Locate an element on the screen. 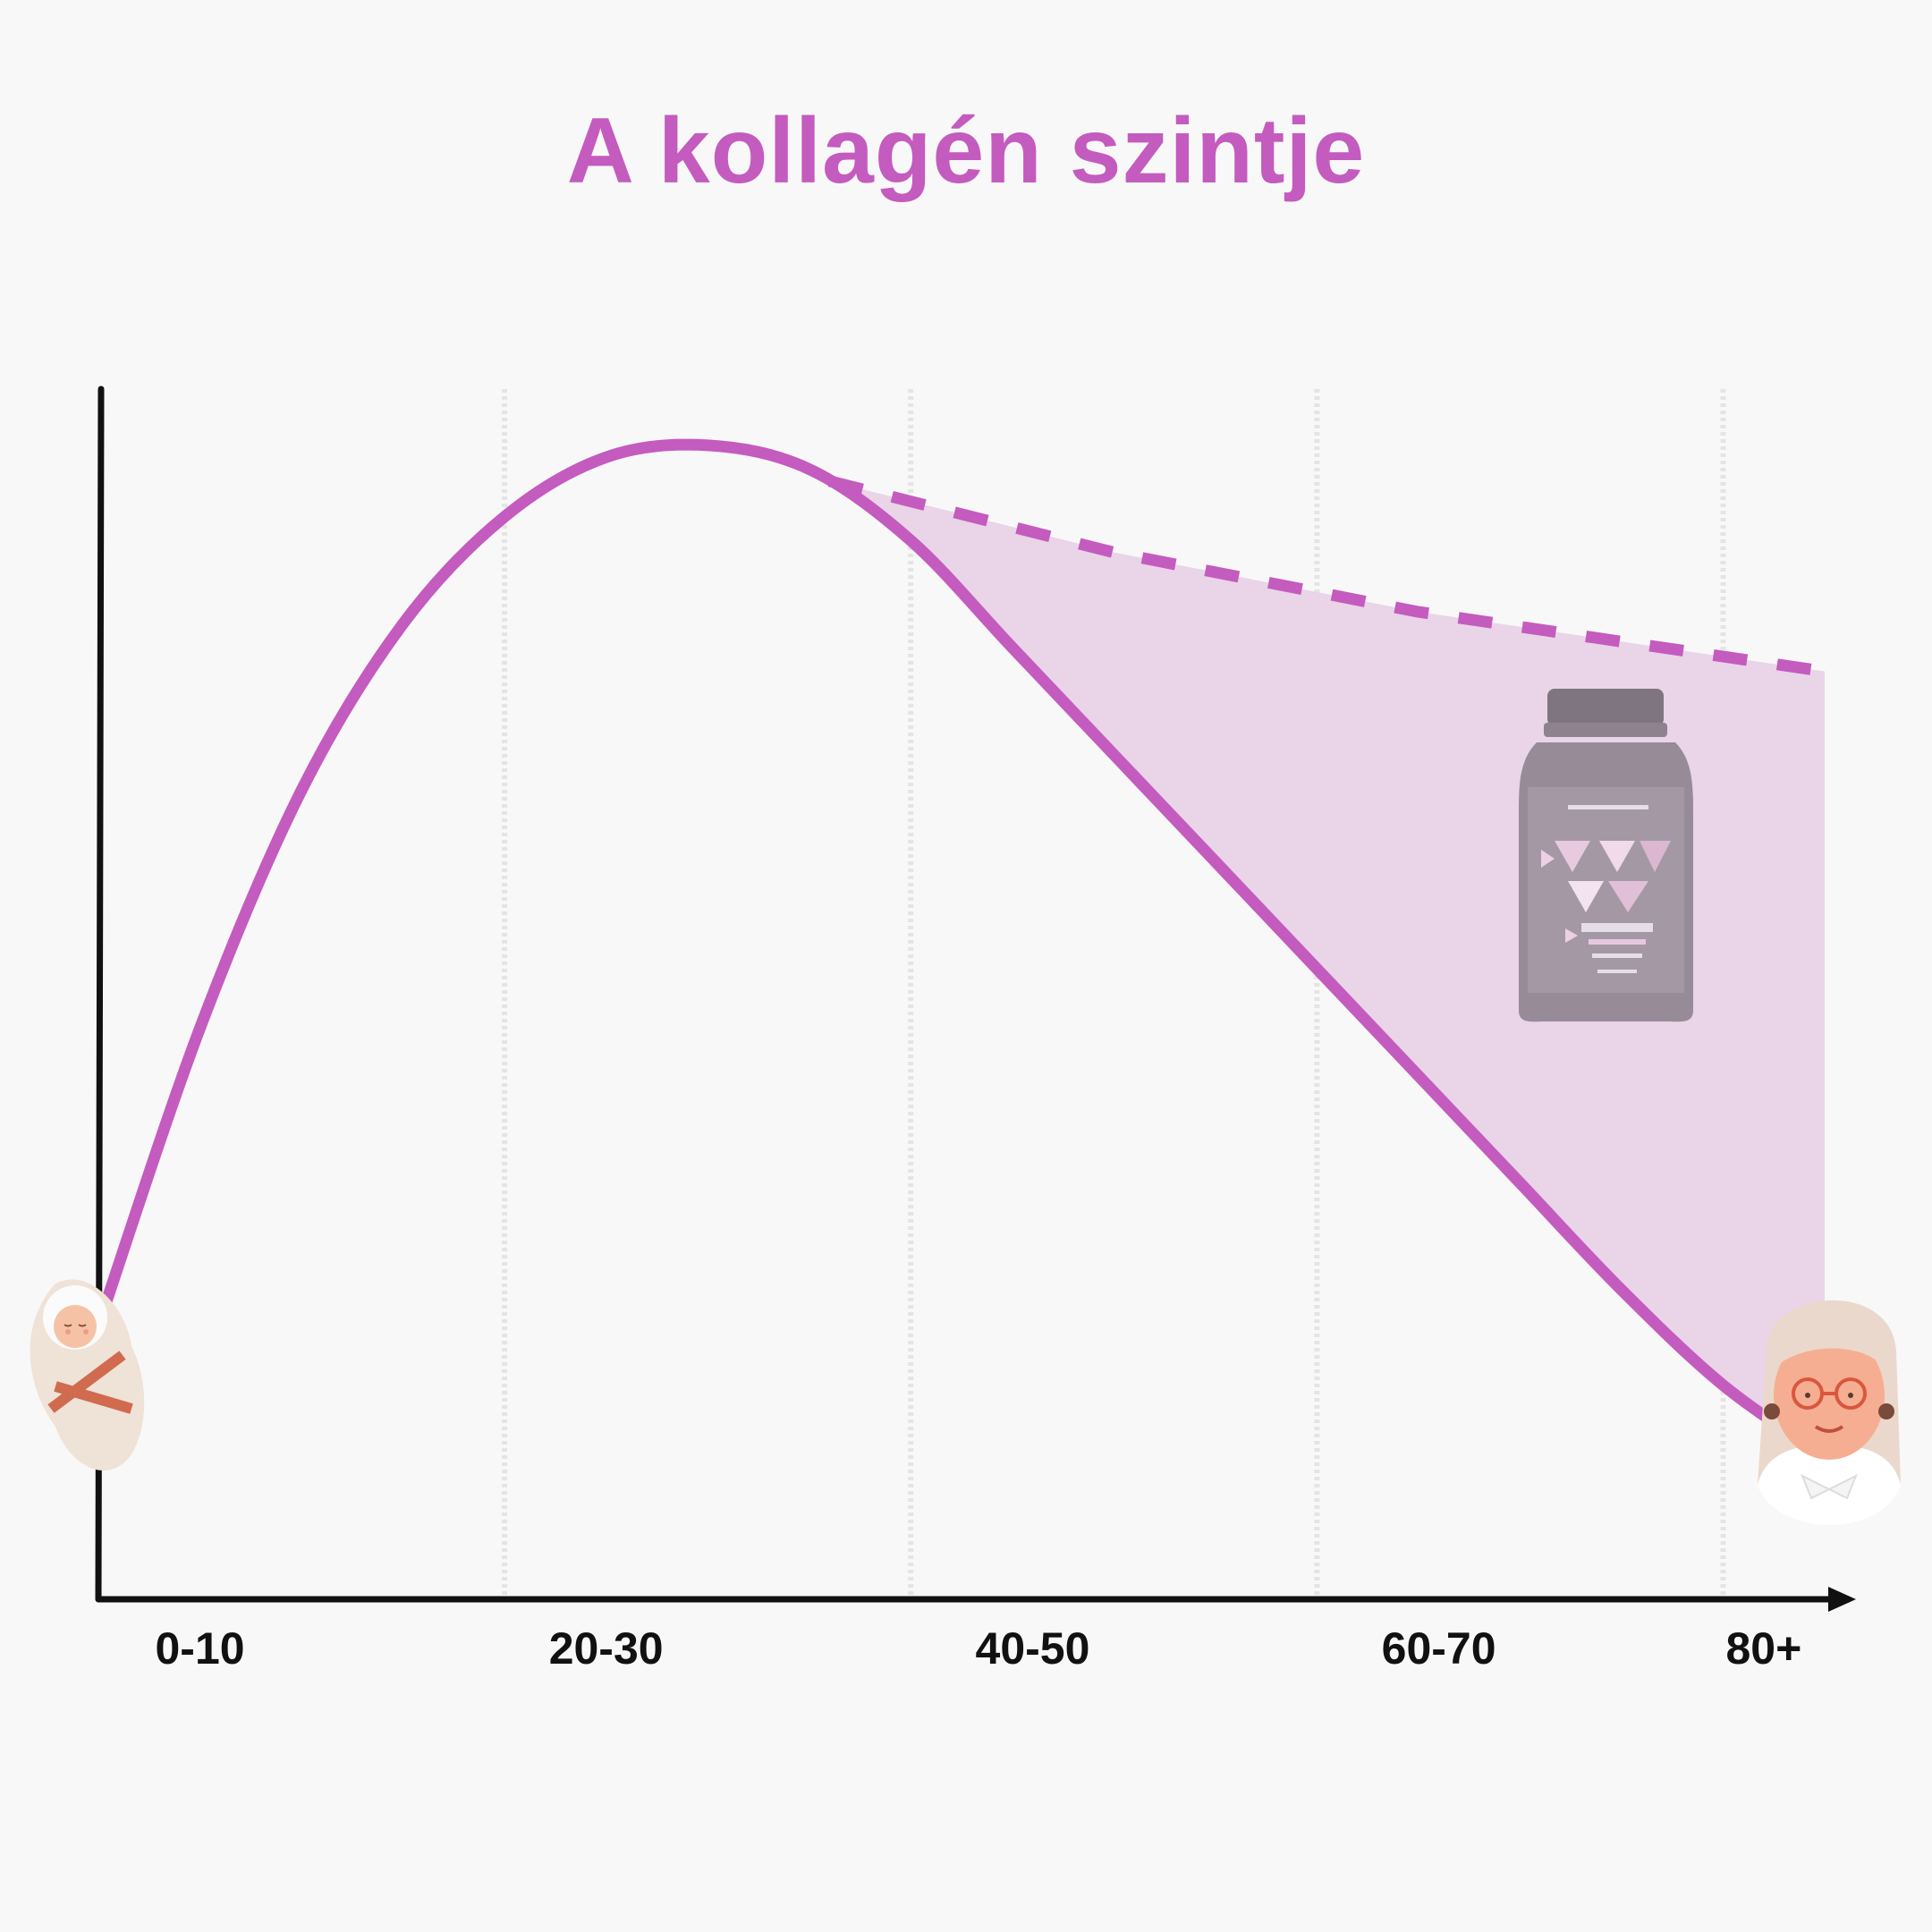 The height and width of the screenshot is (1932, 1932). x-axis-arrow-icon is located at coordinates (1842, 1599).